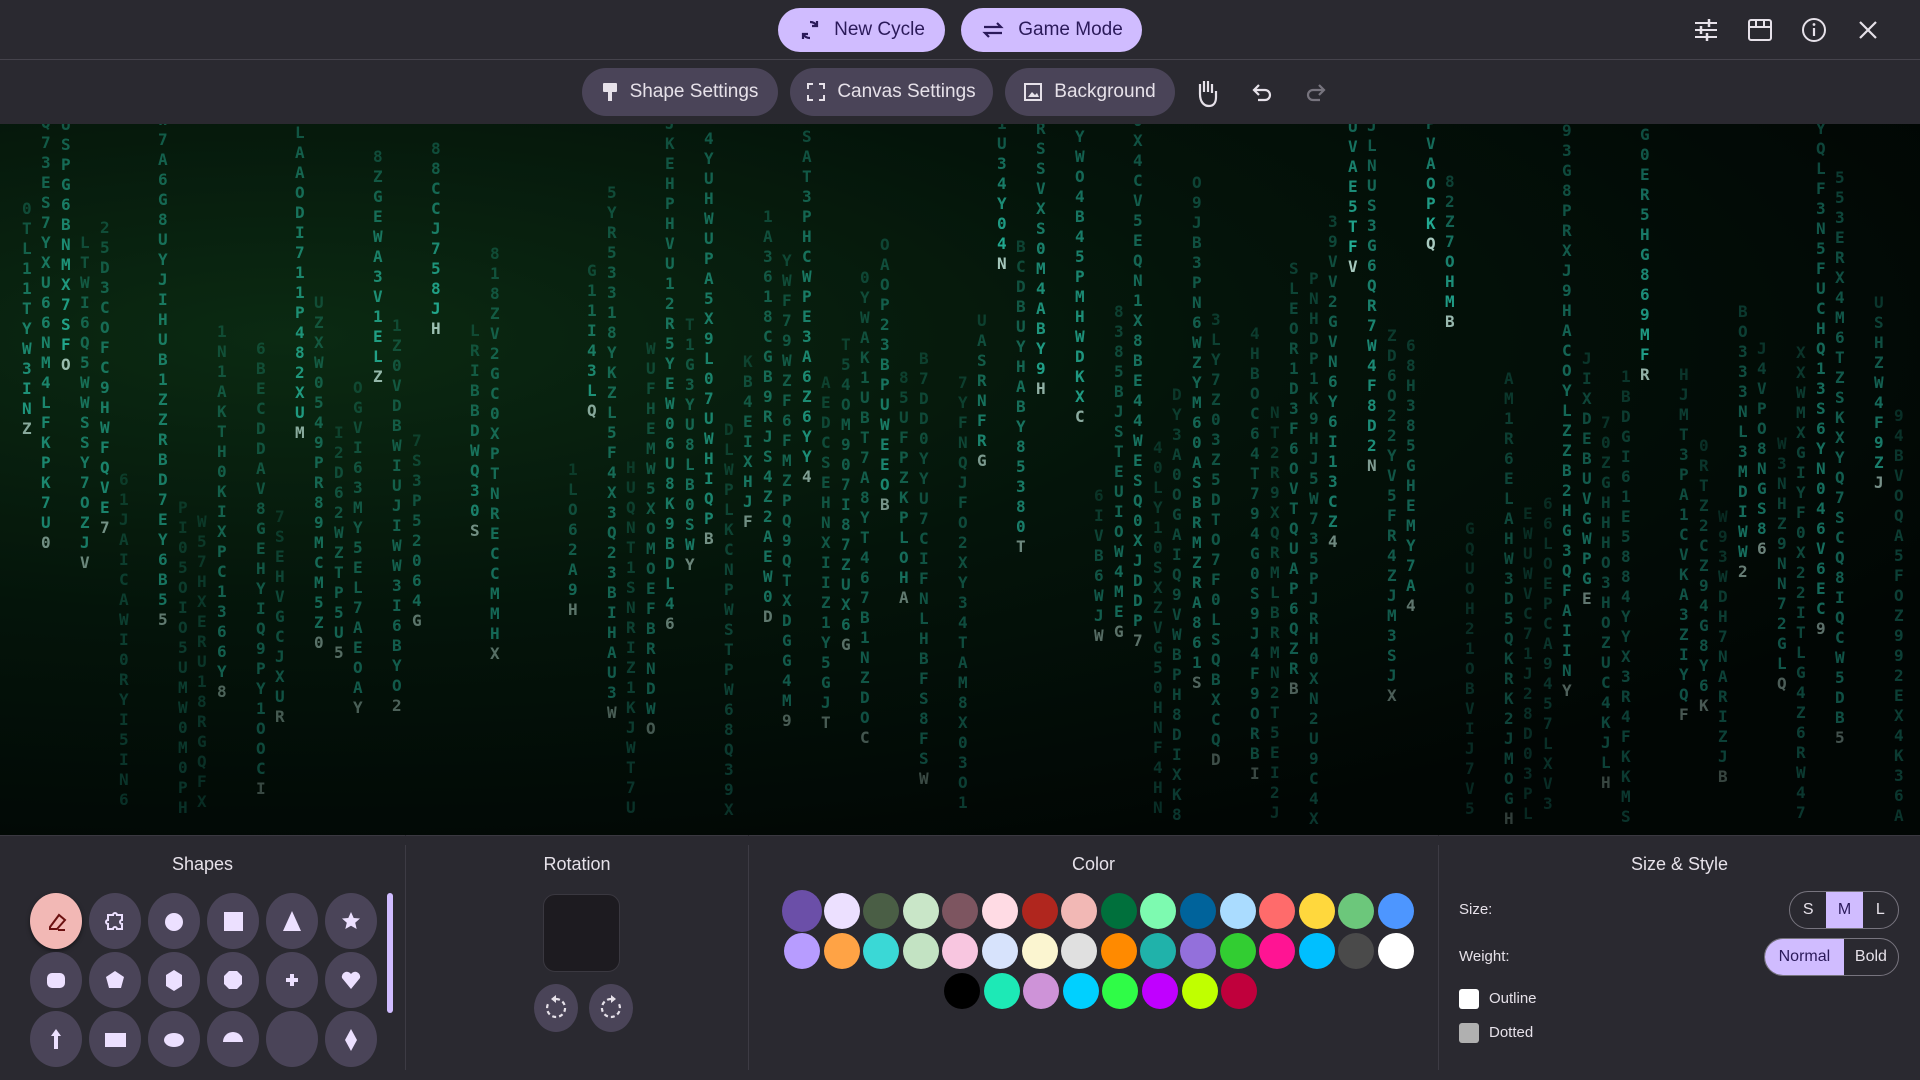 The width and height of the screenshot is (1920, 1080). What do you see at coordinates (1804, 957) in the screenshot?
I see `weight-normal: Normal` at bounding box center [1804, 957].